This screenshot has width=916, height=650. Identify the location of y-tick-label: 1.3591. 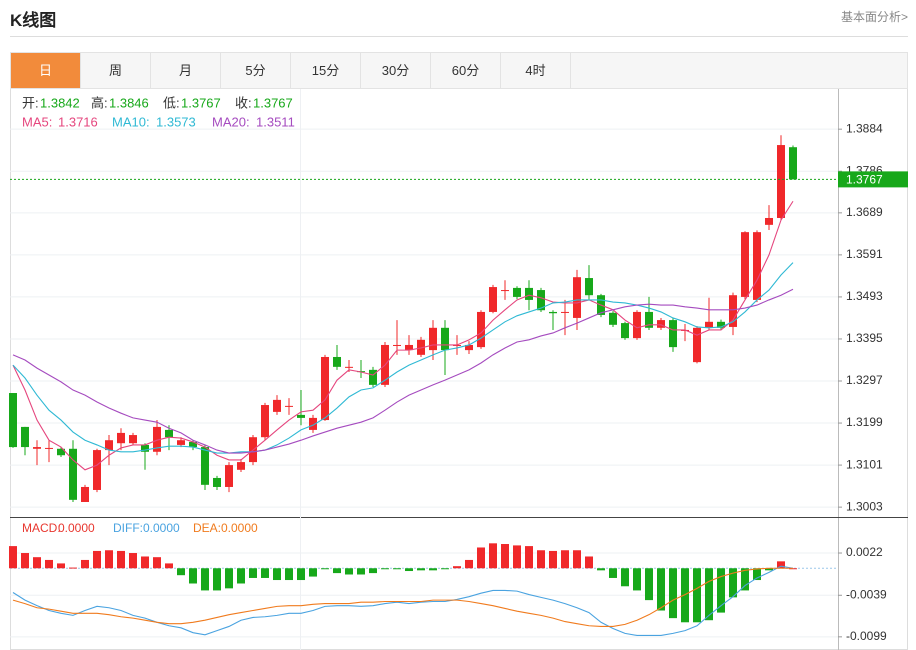
(864, 254).